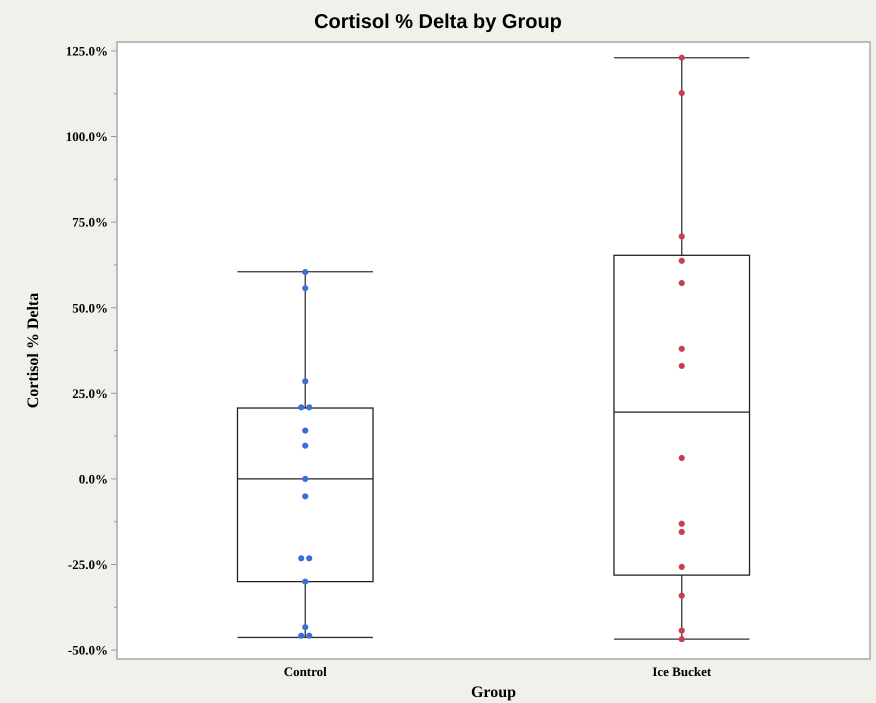 Image resolution: width=876 pixels, height=703 pixels. What do you see at coordinates (87, 50) in the screenshot?
I see `y-tick-label: 125.0%` at bounding box center [87, 50].